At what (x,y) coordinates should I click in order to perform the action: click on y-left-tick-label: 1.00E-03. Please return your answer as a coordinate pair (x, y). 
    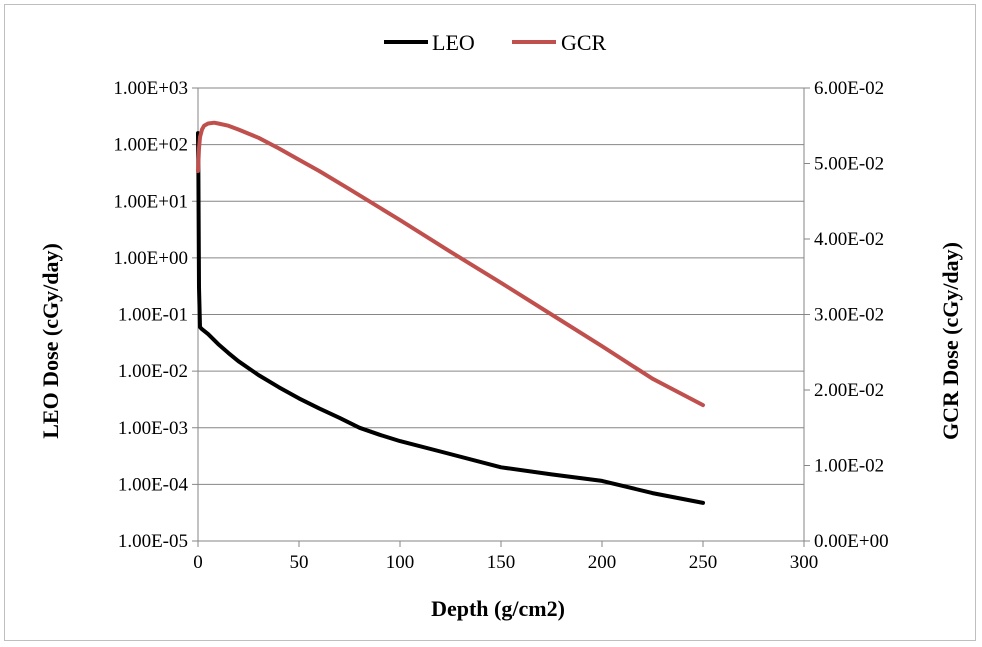
    Looking at the image, I should click on (153, 428).